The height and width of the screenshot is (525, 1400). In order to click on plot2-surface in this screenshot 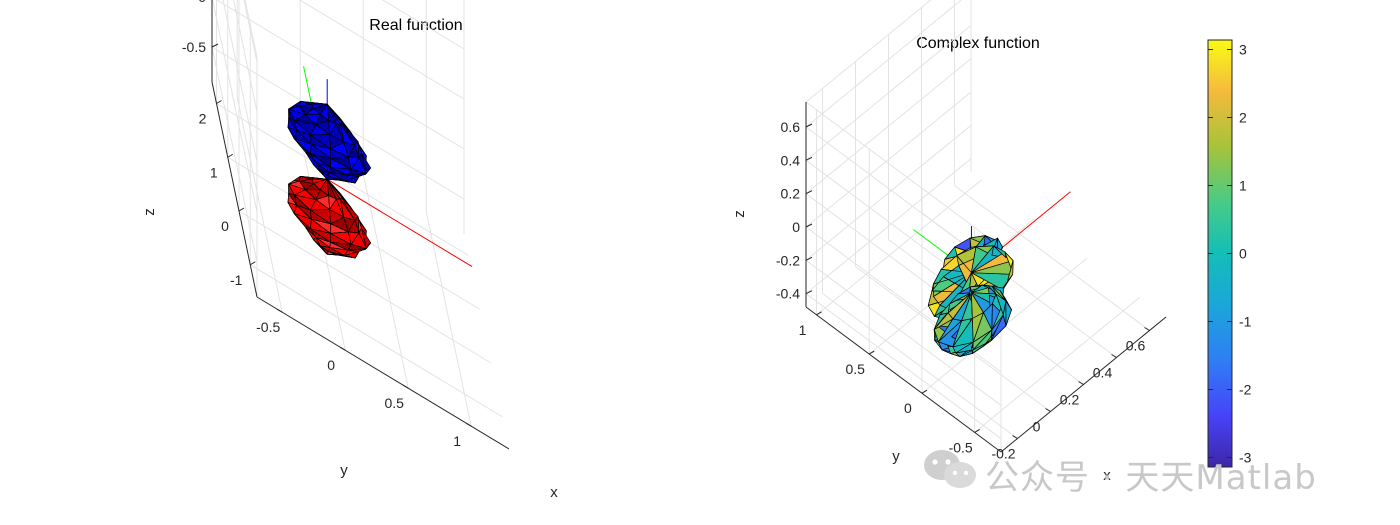, I will do `click(992, 274)`.